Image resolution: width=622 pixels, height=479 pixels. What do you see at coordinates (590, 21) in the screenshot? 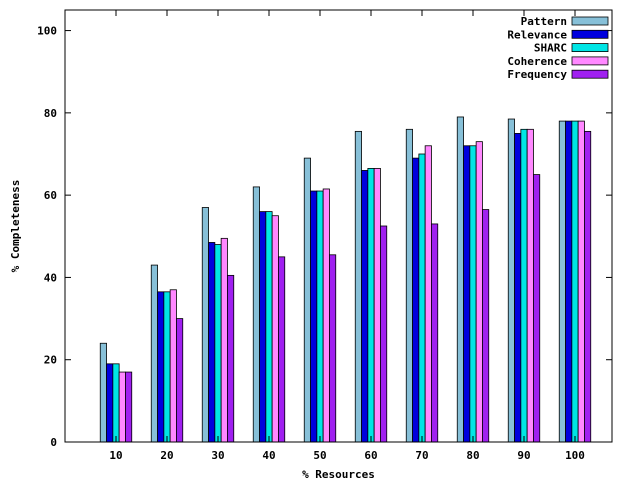
I see `legend-swatch-pattern` at bounding box center [590, 21].